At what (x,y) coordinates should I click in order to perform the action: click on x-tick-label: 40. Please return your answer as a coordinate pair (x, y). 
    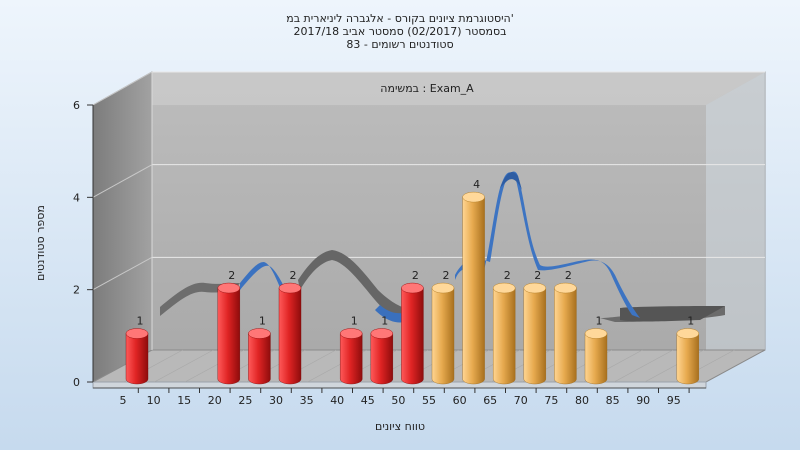
    Looking at the image, I should click on (337, 400).